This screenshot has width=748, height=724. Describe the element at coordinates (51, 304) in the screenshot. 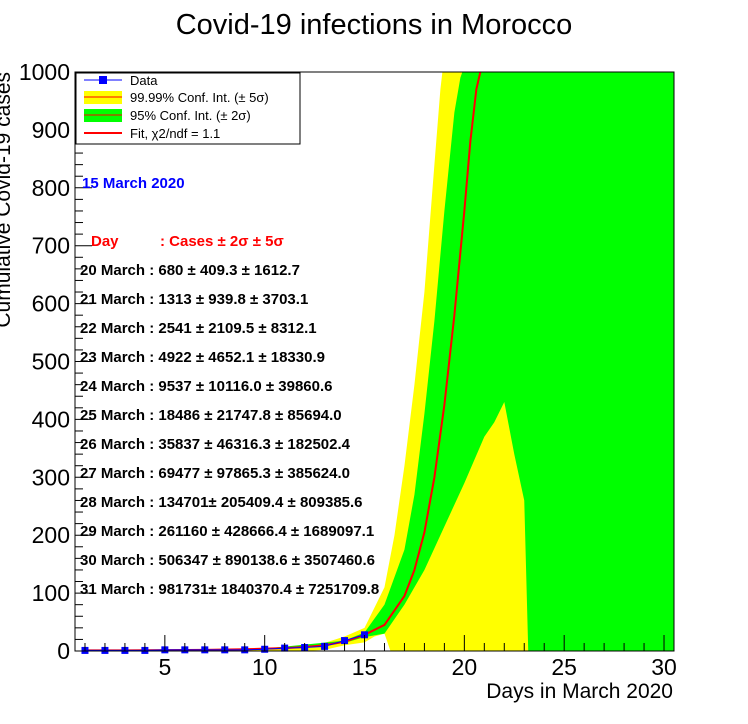

I see `y-tick-label: 600` at that location.